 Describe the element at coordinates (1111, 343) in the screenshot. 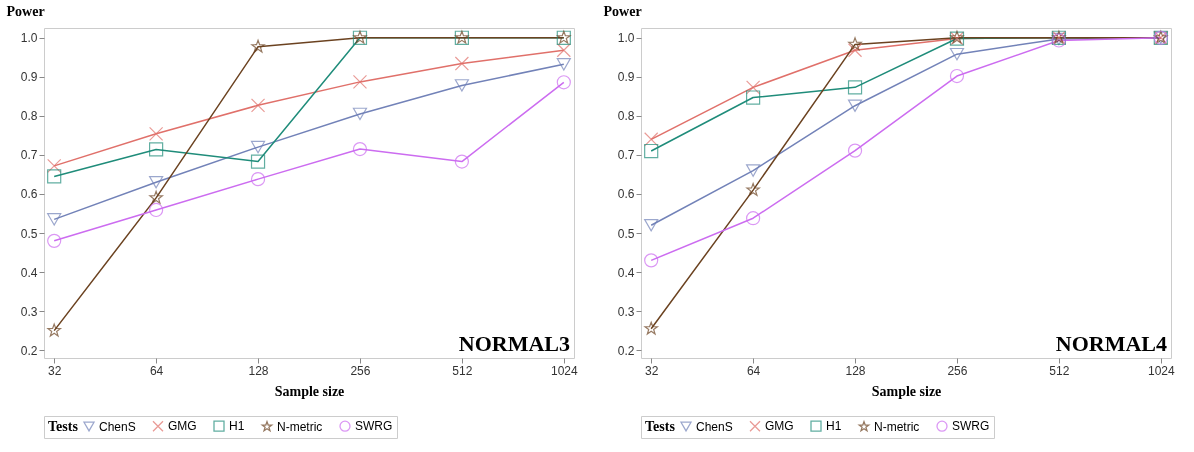

I see `annotation: NORMAL4` at that location.